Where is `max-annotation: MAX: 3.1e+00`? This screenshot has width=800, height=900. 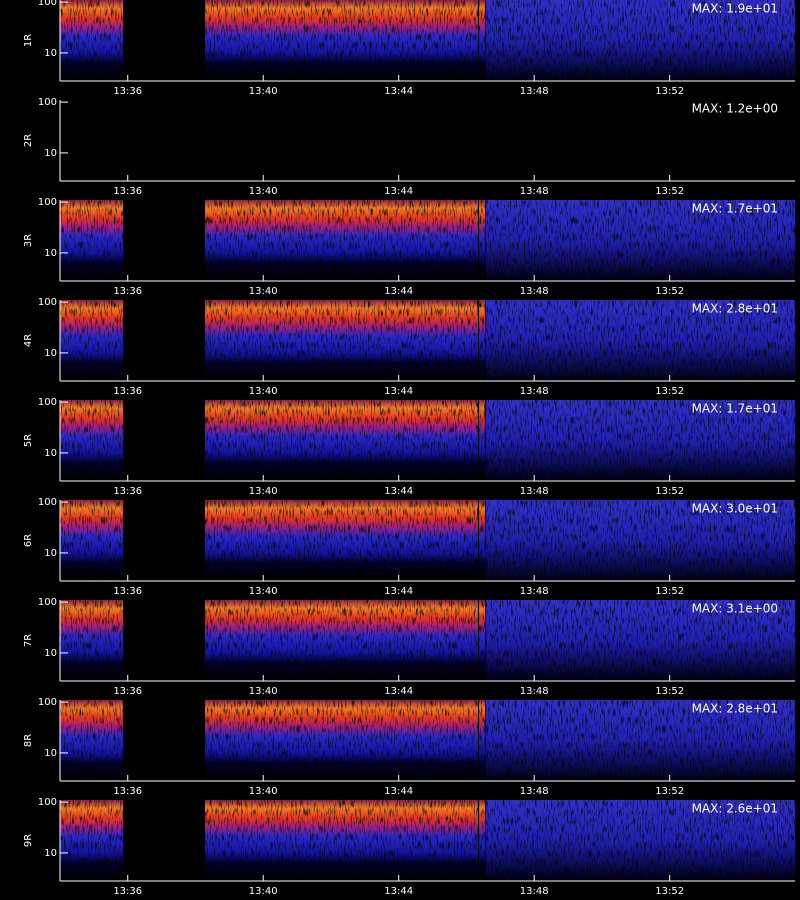
max-annotation: MAX: 3.1e+00 is located at coordinates (735, 609).